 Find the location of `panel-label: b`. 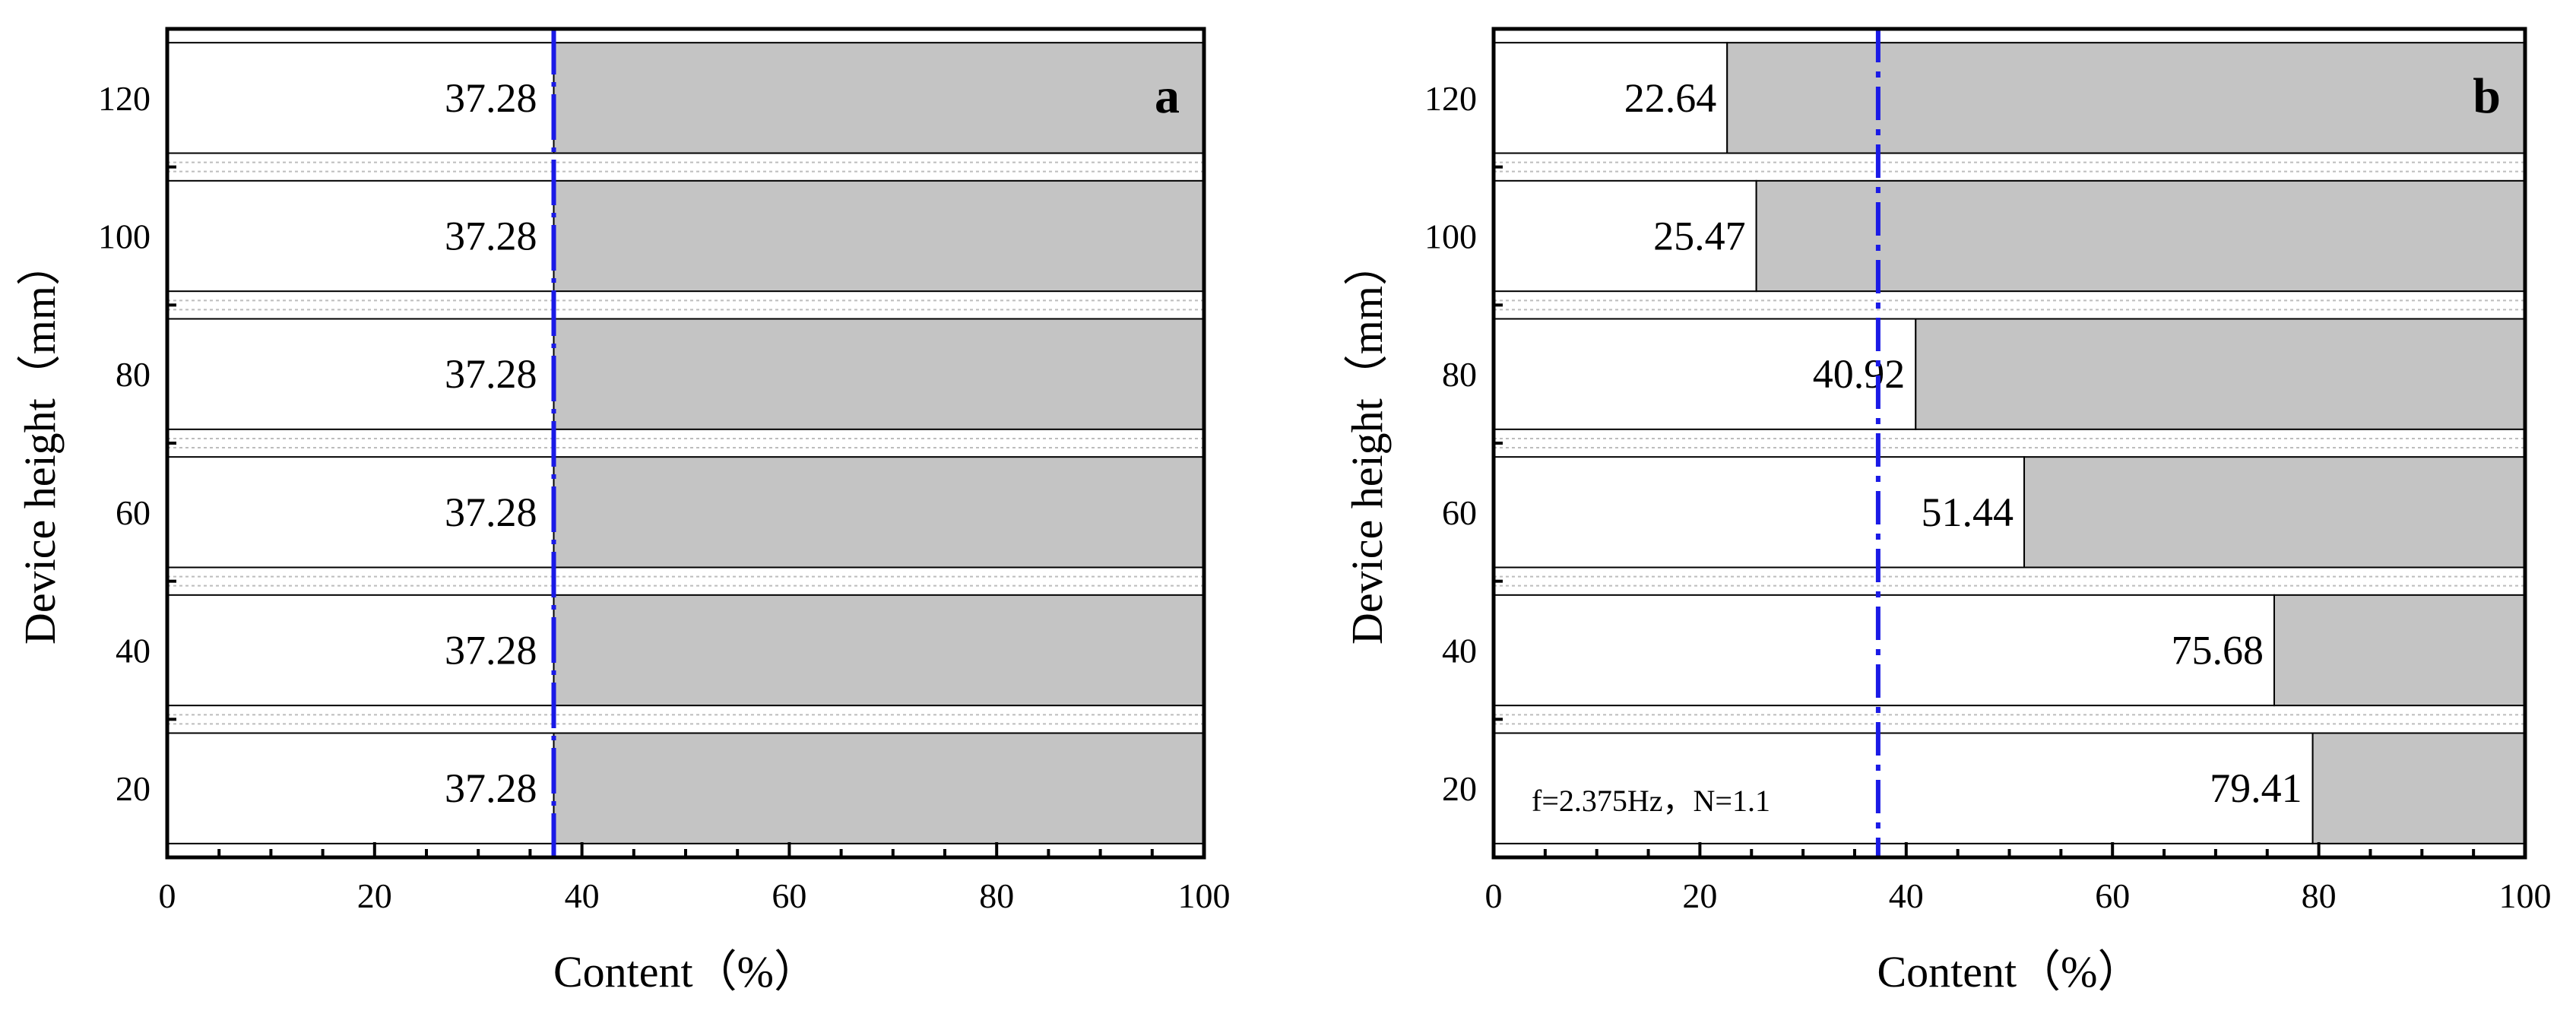

panel-label: b is located at coordinates (2487, 96).